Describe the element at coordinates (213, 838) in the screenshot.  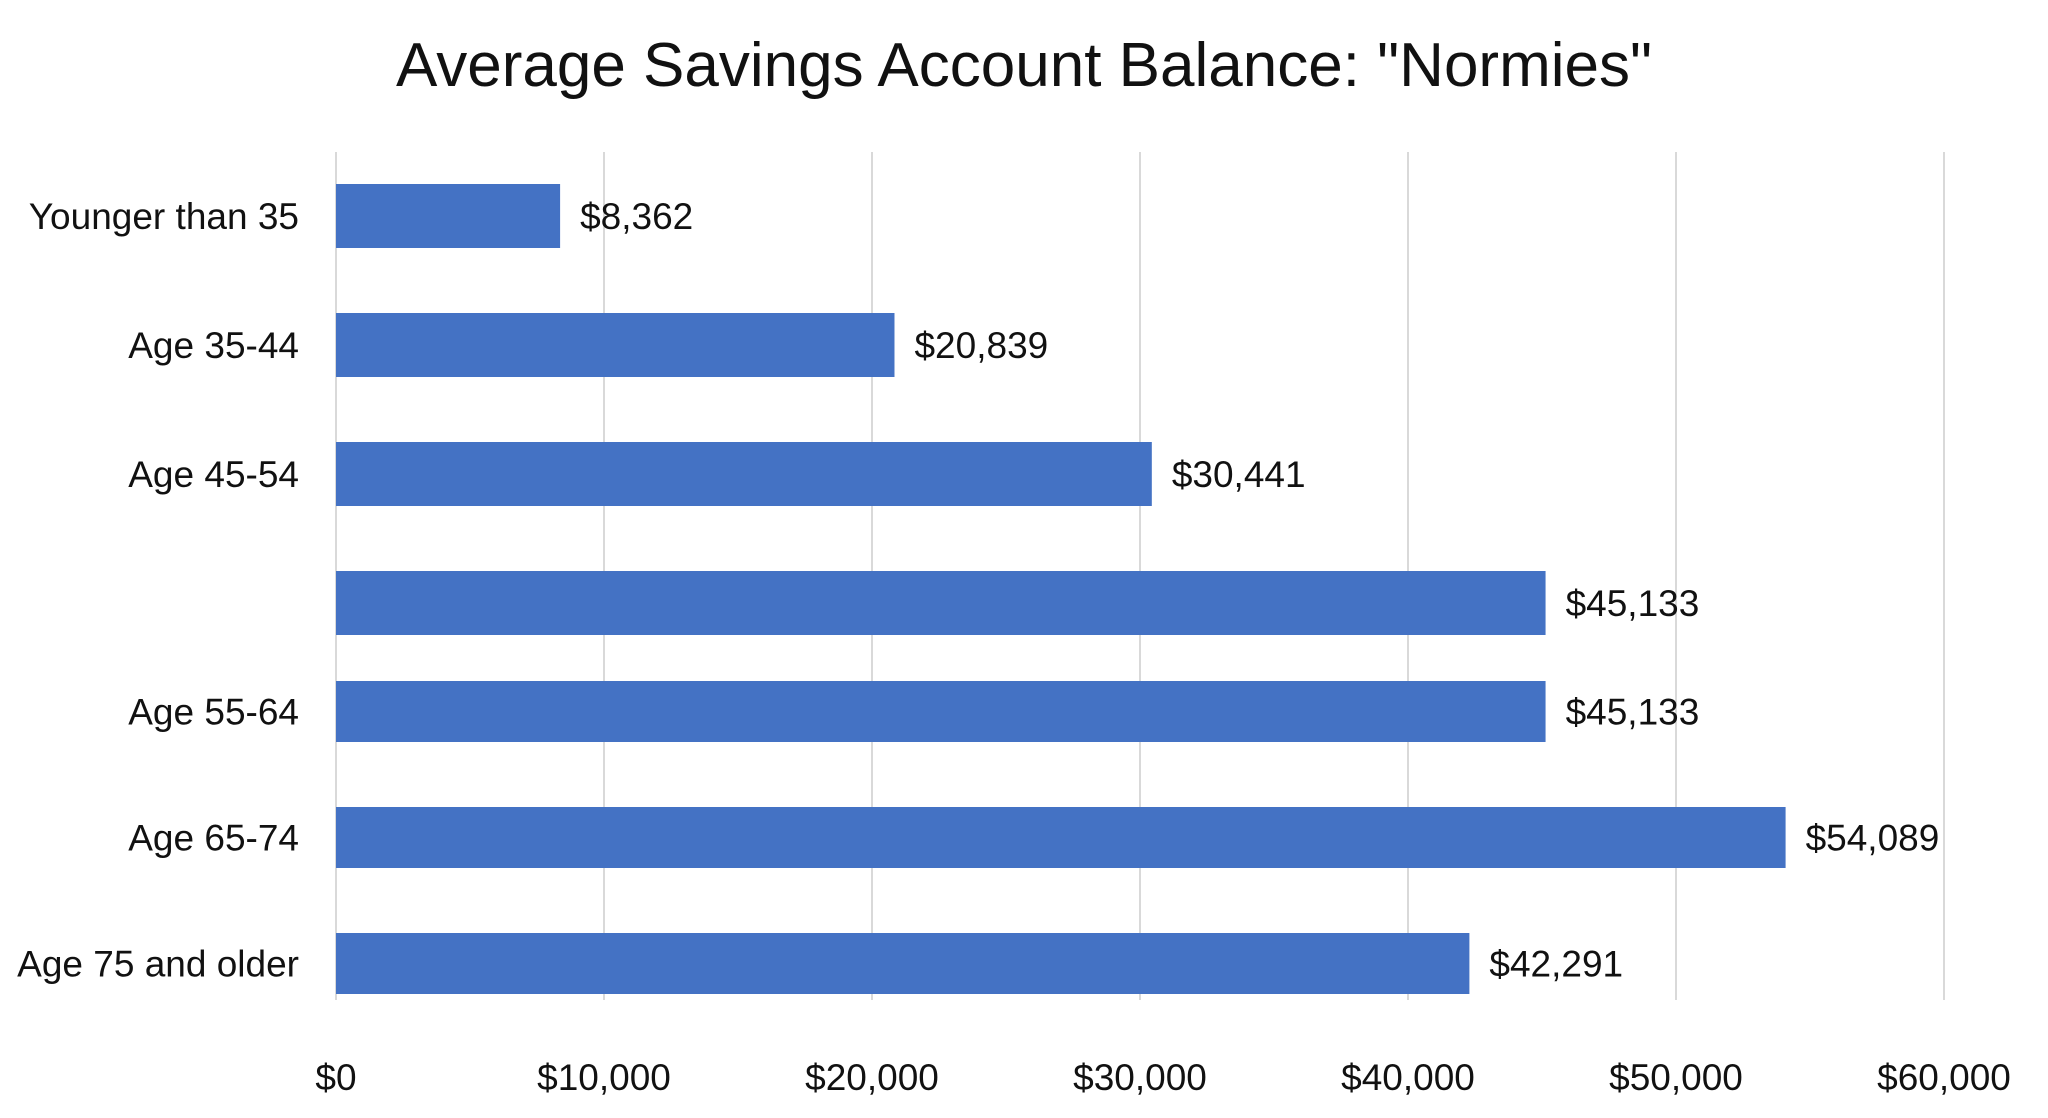
I see `category-label: Age 65-74` at that location.